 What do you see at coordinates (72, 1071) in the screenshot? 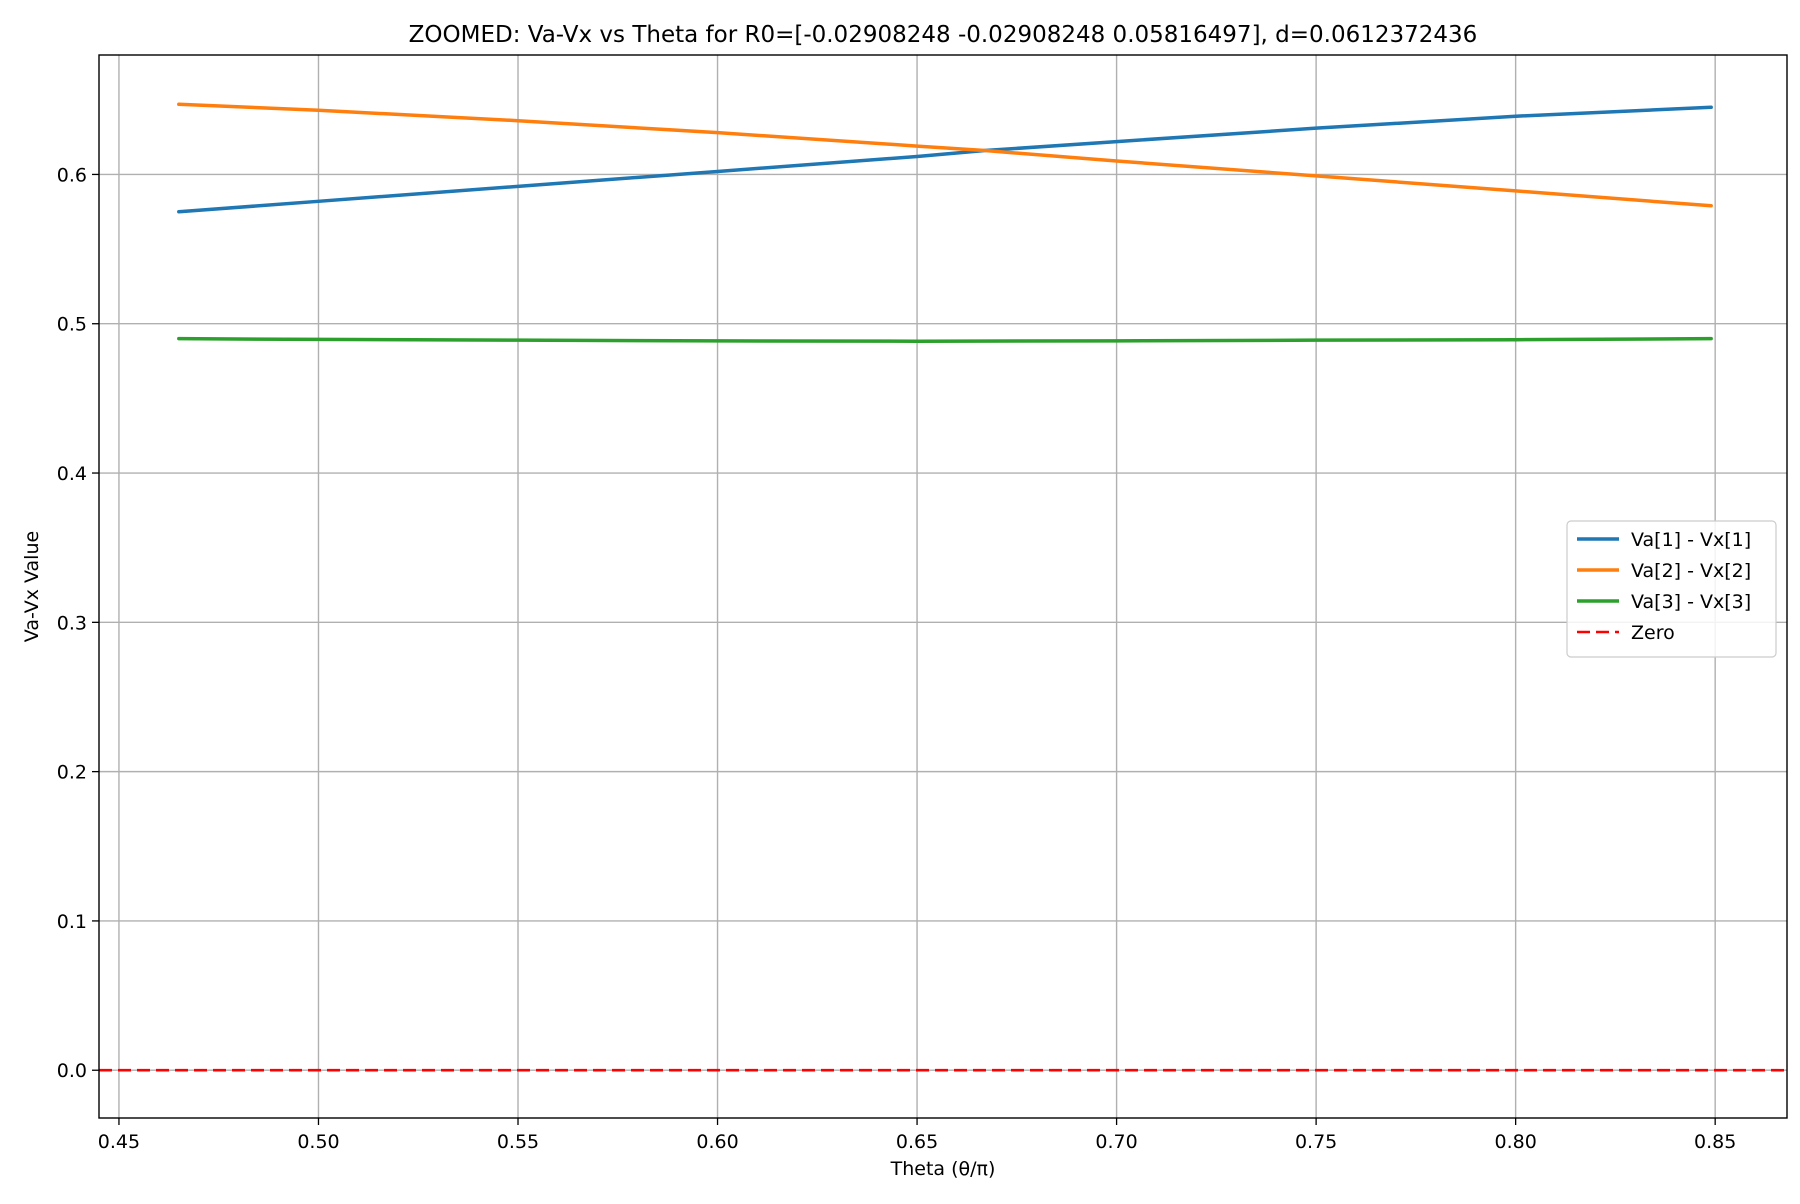
I see `y-tick-label: 0.0` at bounding box center [72, 1071].